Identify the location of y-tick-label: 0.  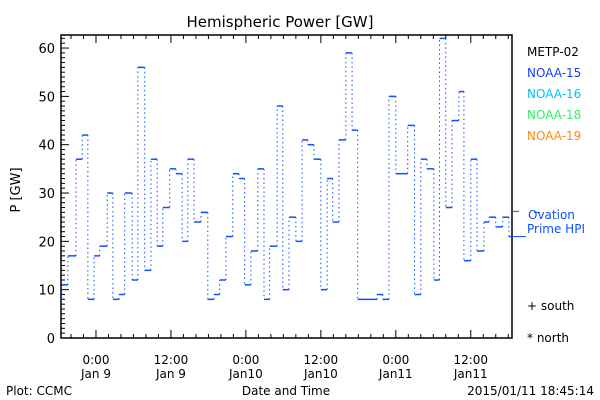
(51, 339).